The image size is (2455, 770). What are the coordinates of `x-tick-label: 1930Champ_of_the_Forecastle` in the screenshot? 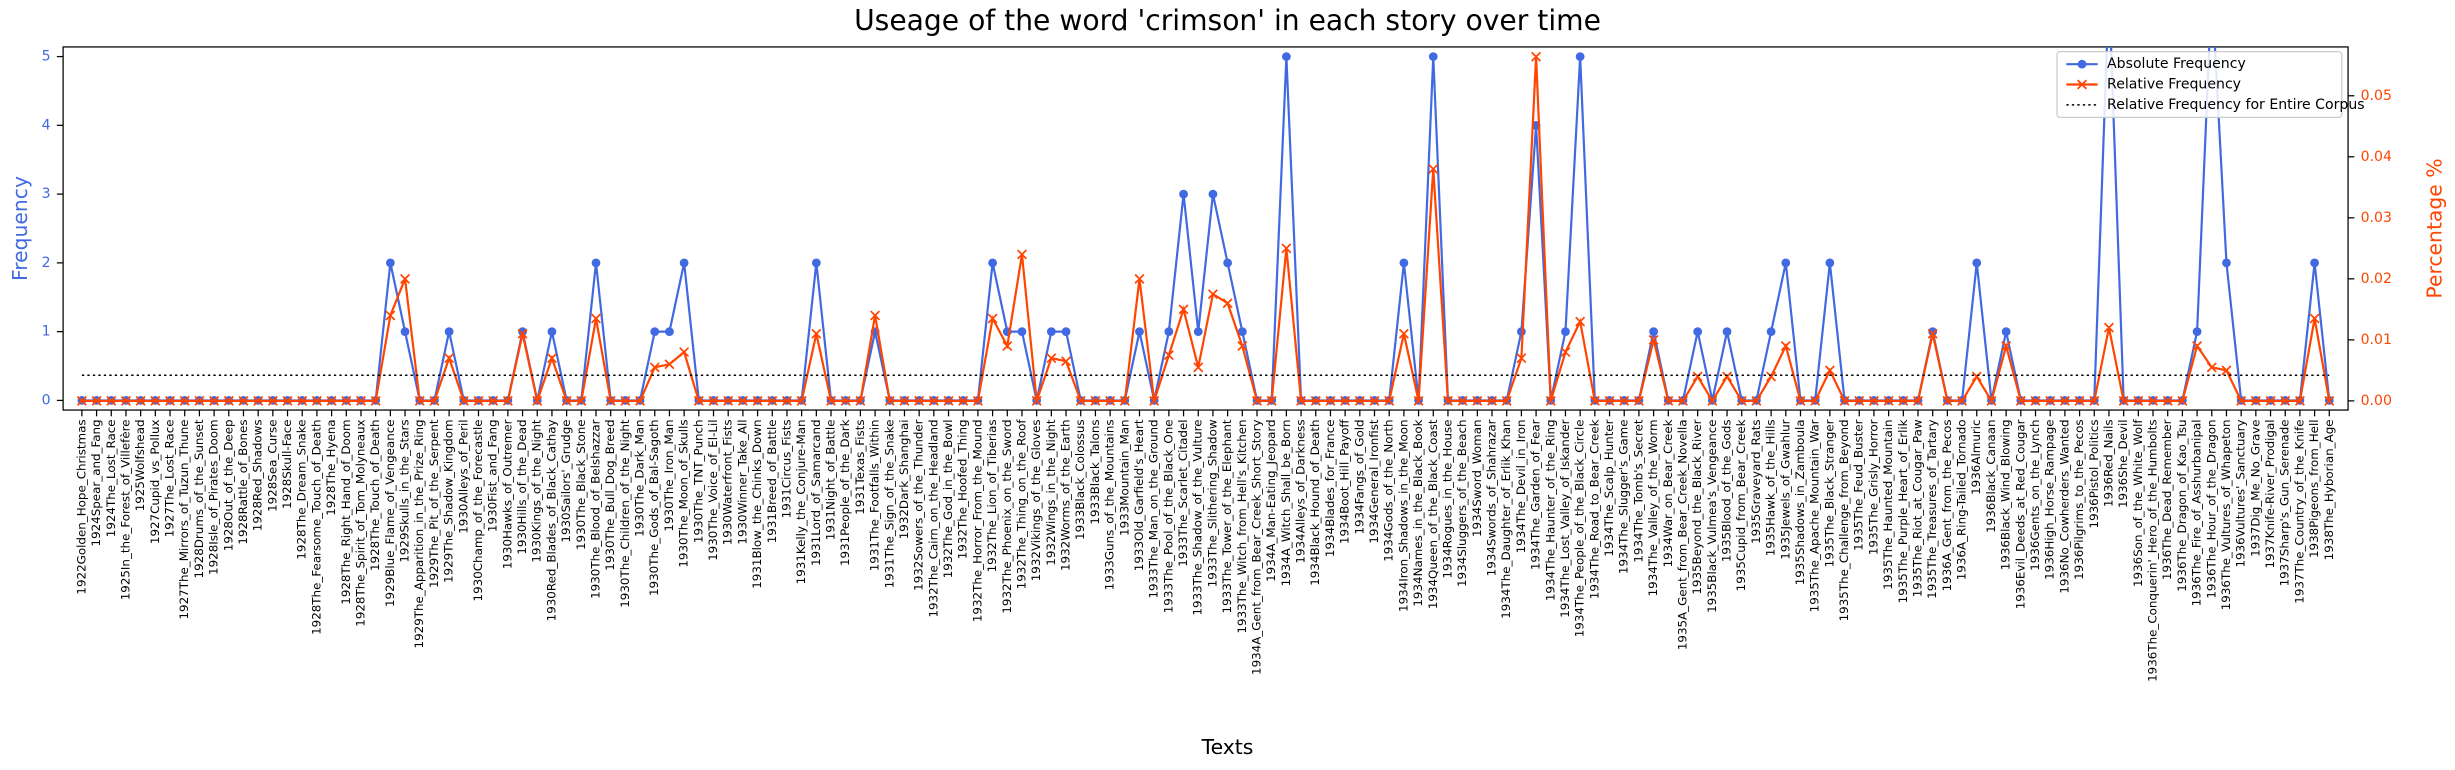 It's located at (478, 510).